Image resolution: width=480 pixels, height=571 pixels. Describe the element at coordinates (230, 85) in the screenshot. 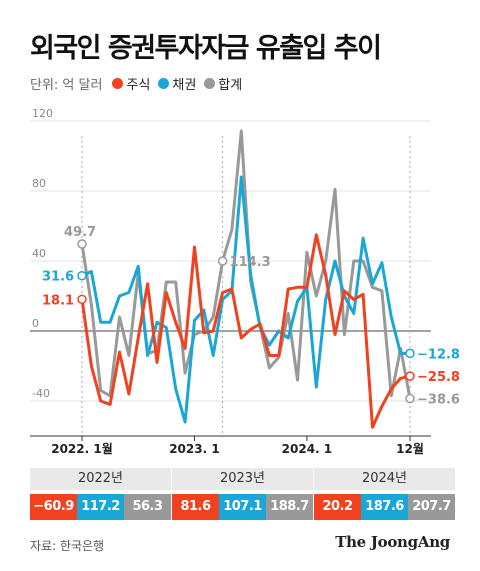

I see `legend-label-total: 합계` at that location.